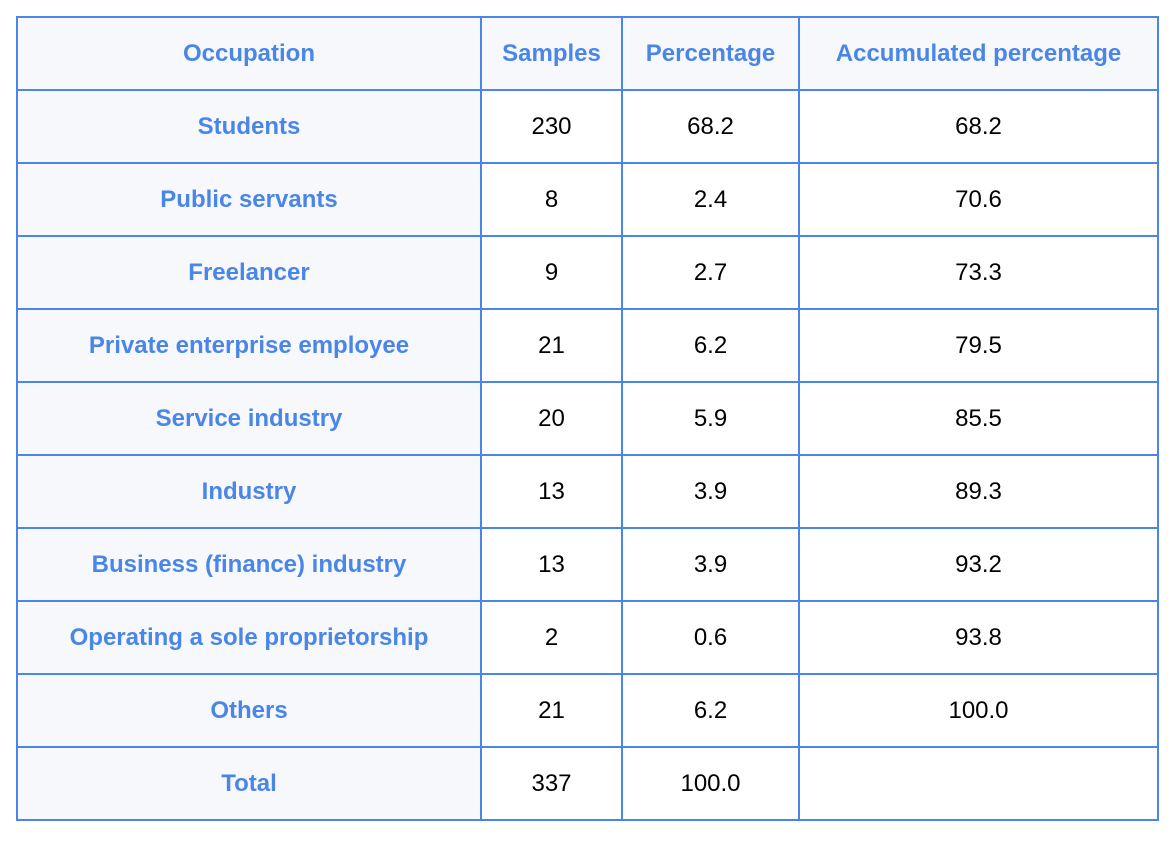 The image size is (1176, 868). I want to click on samples-cell: 20, so click(551, 418).